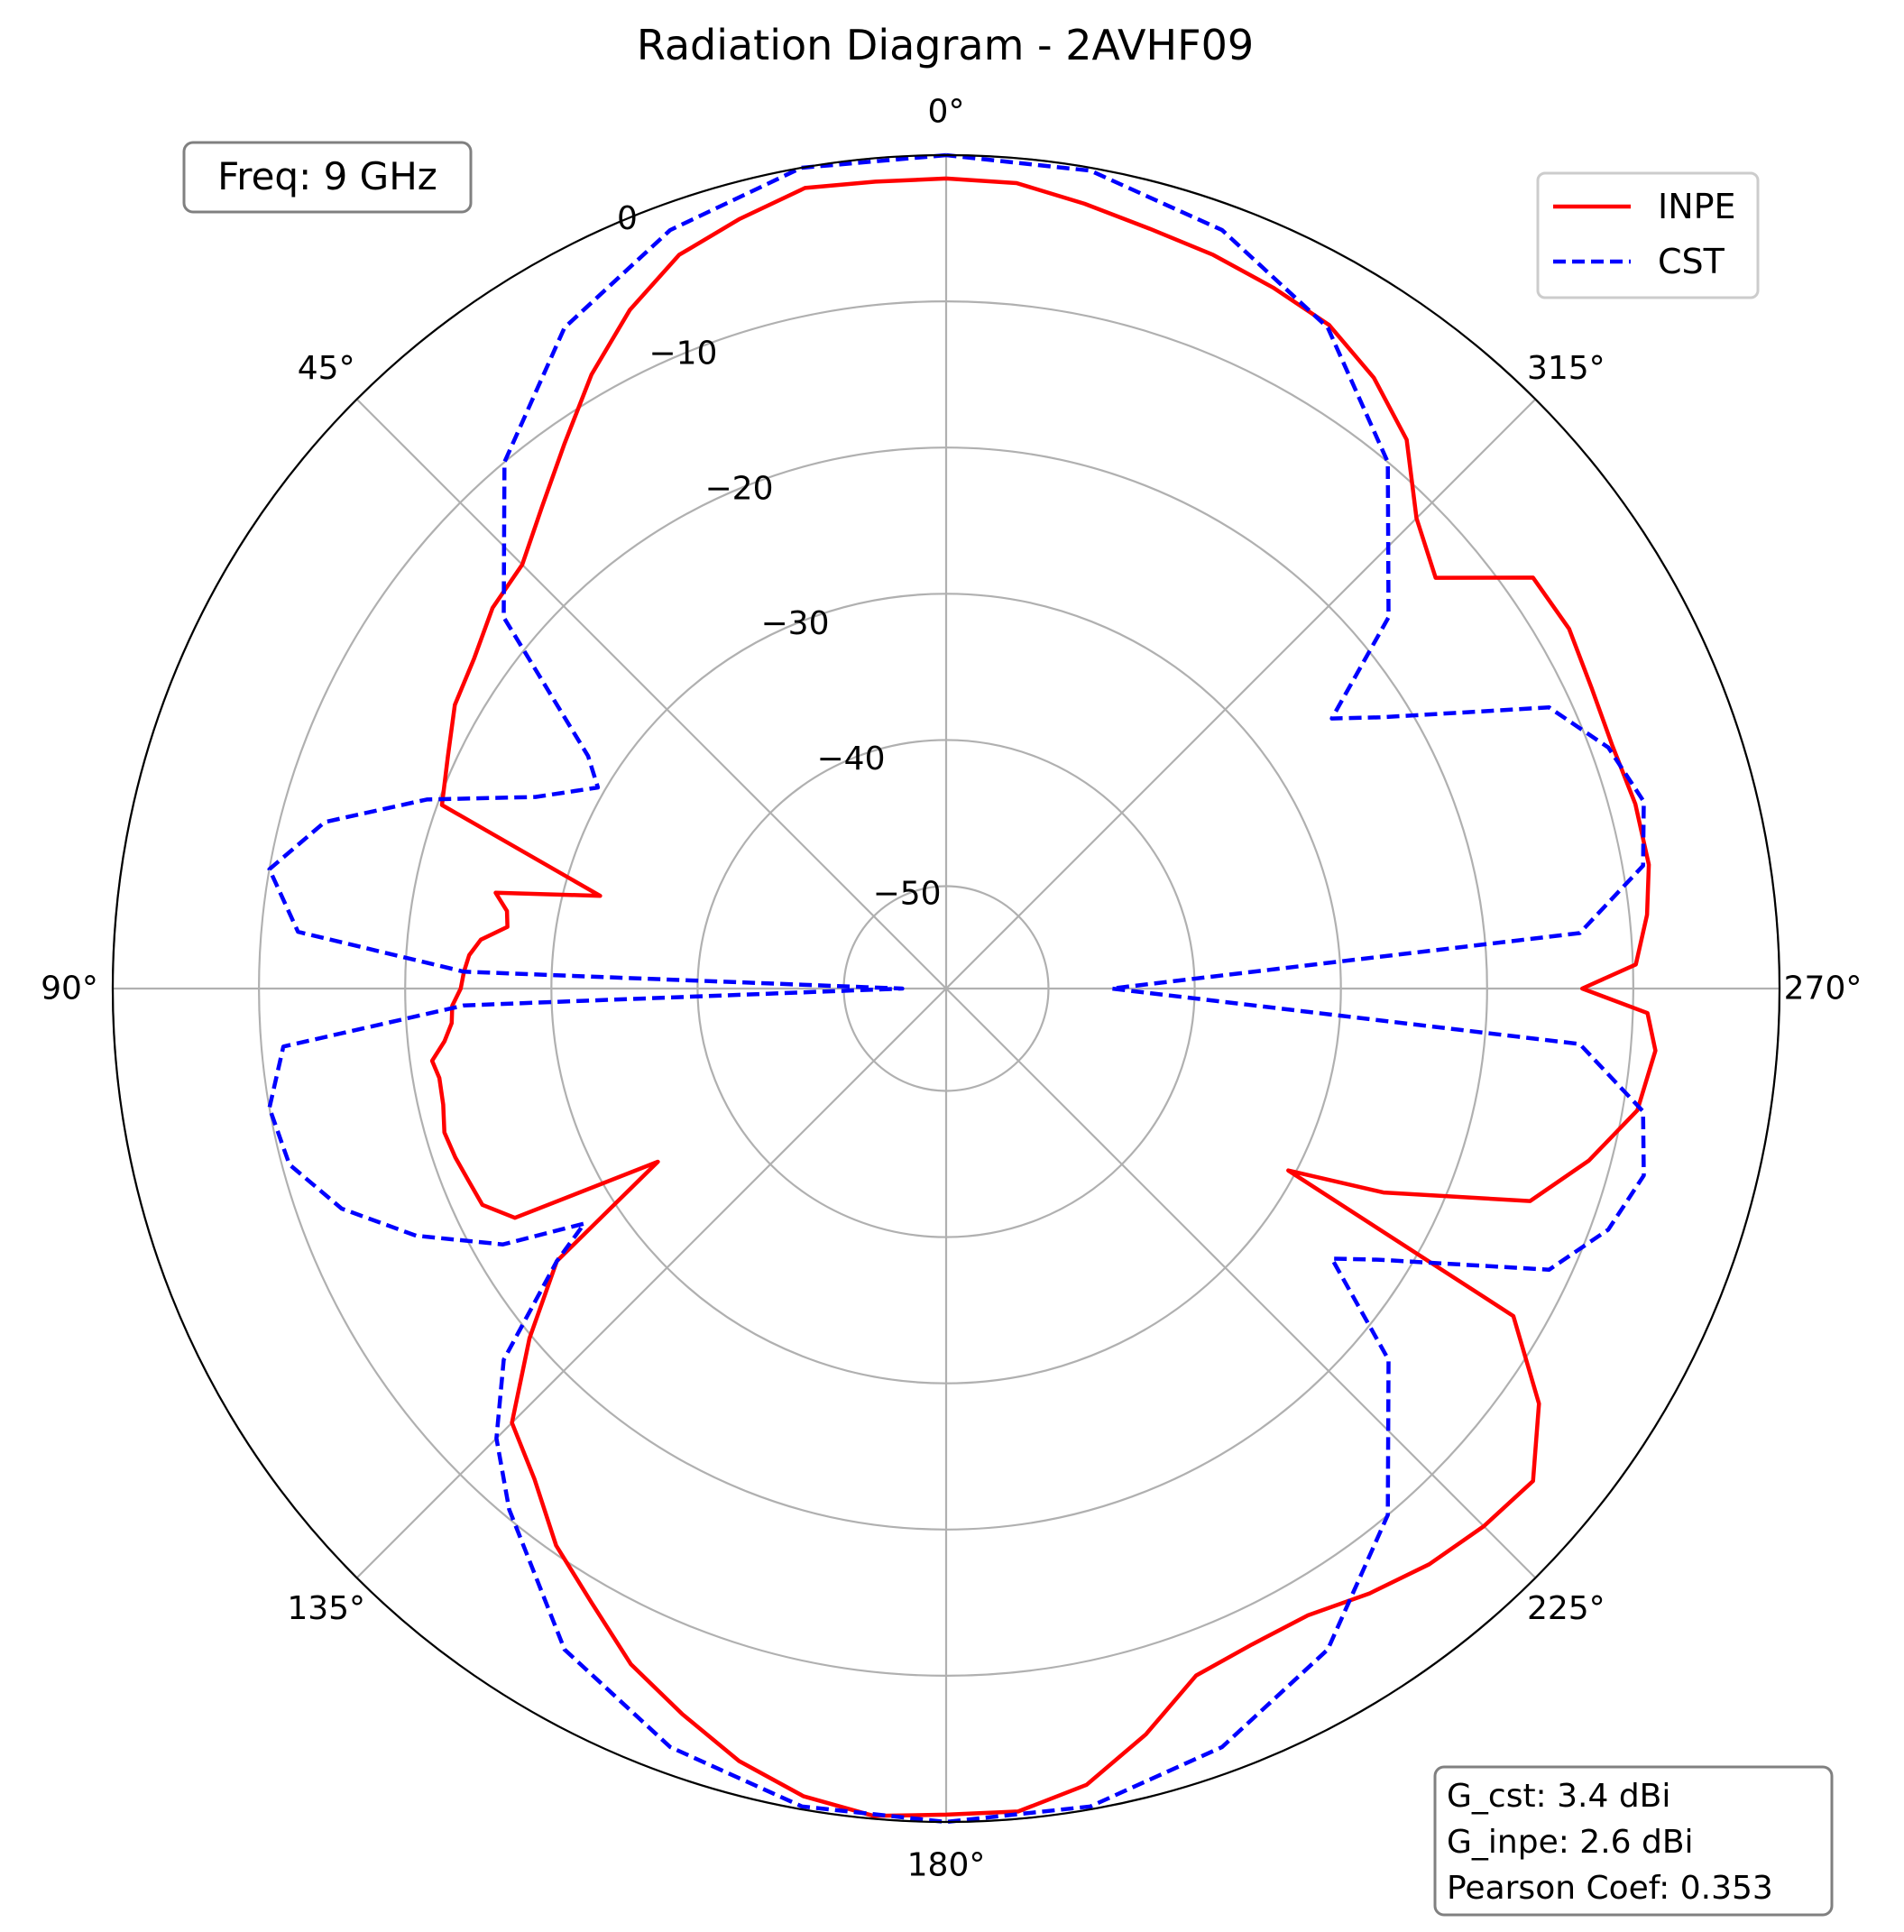 Image resolution: width=1904 pixels, height=1932 pixels. I want to click on theta-label-135: 135°, so click(326, 1609).